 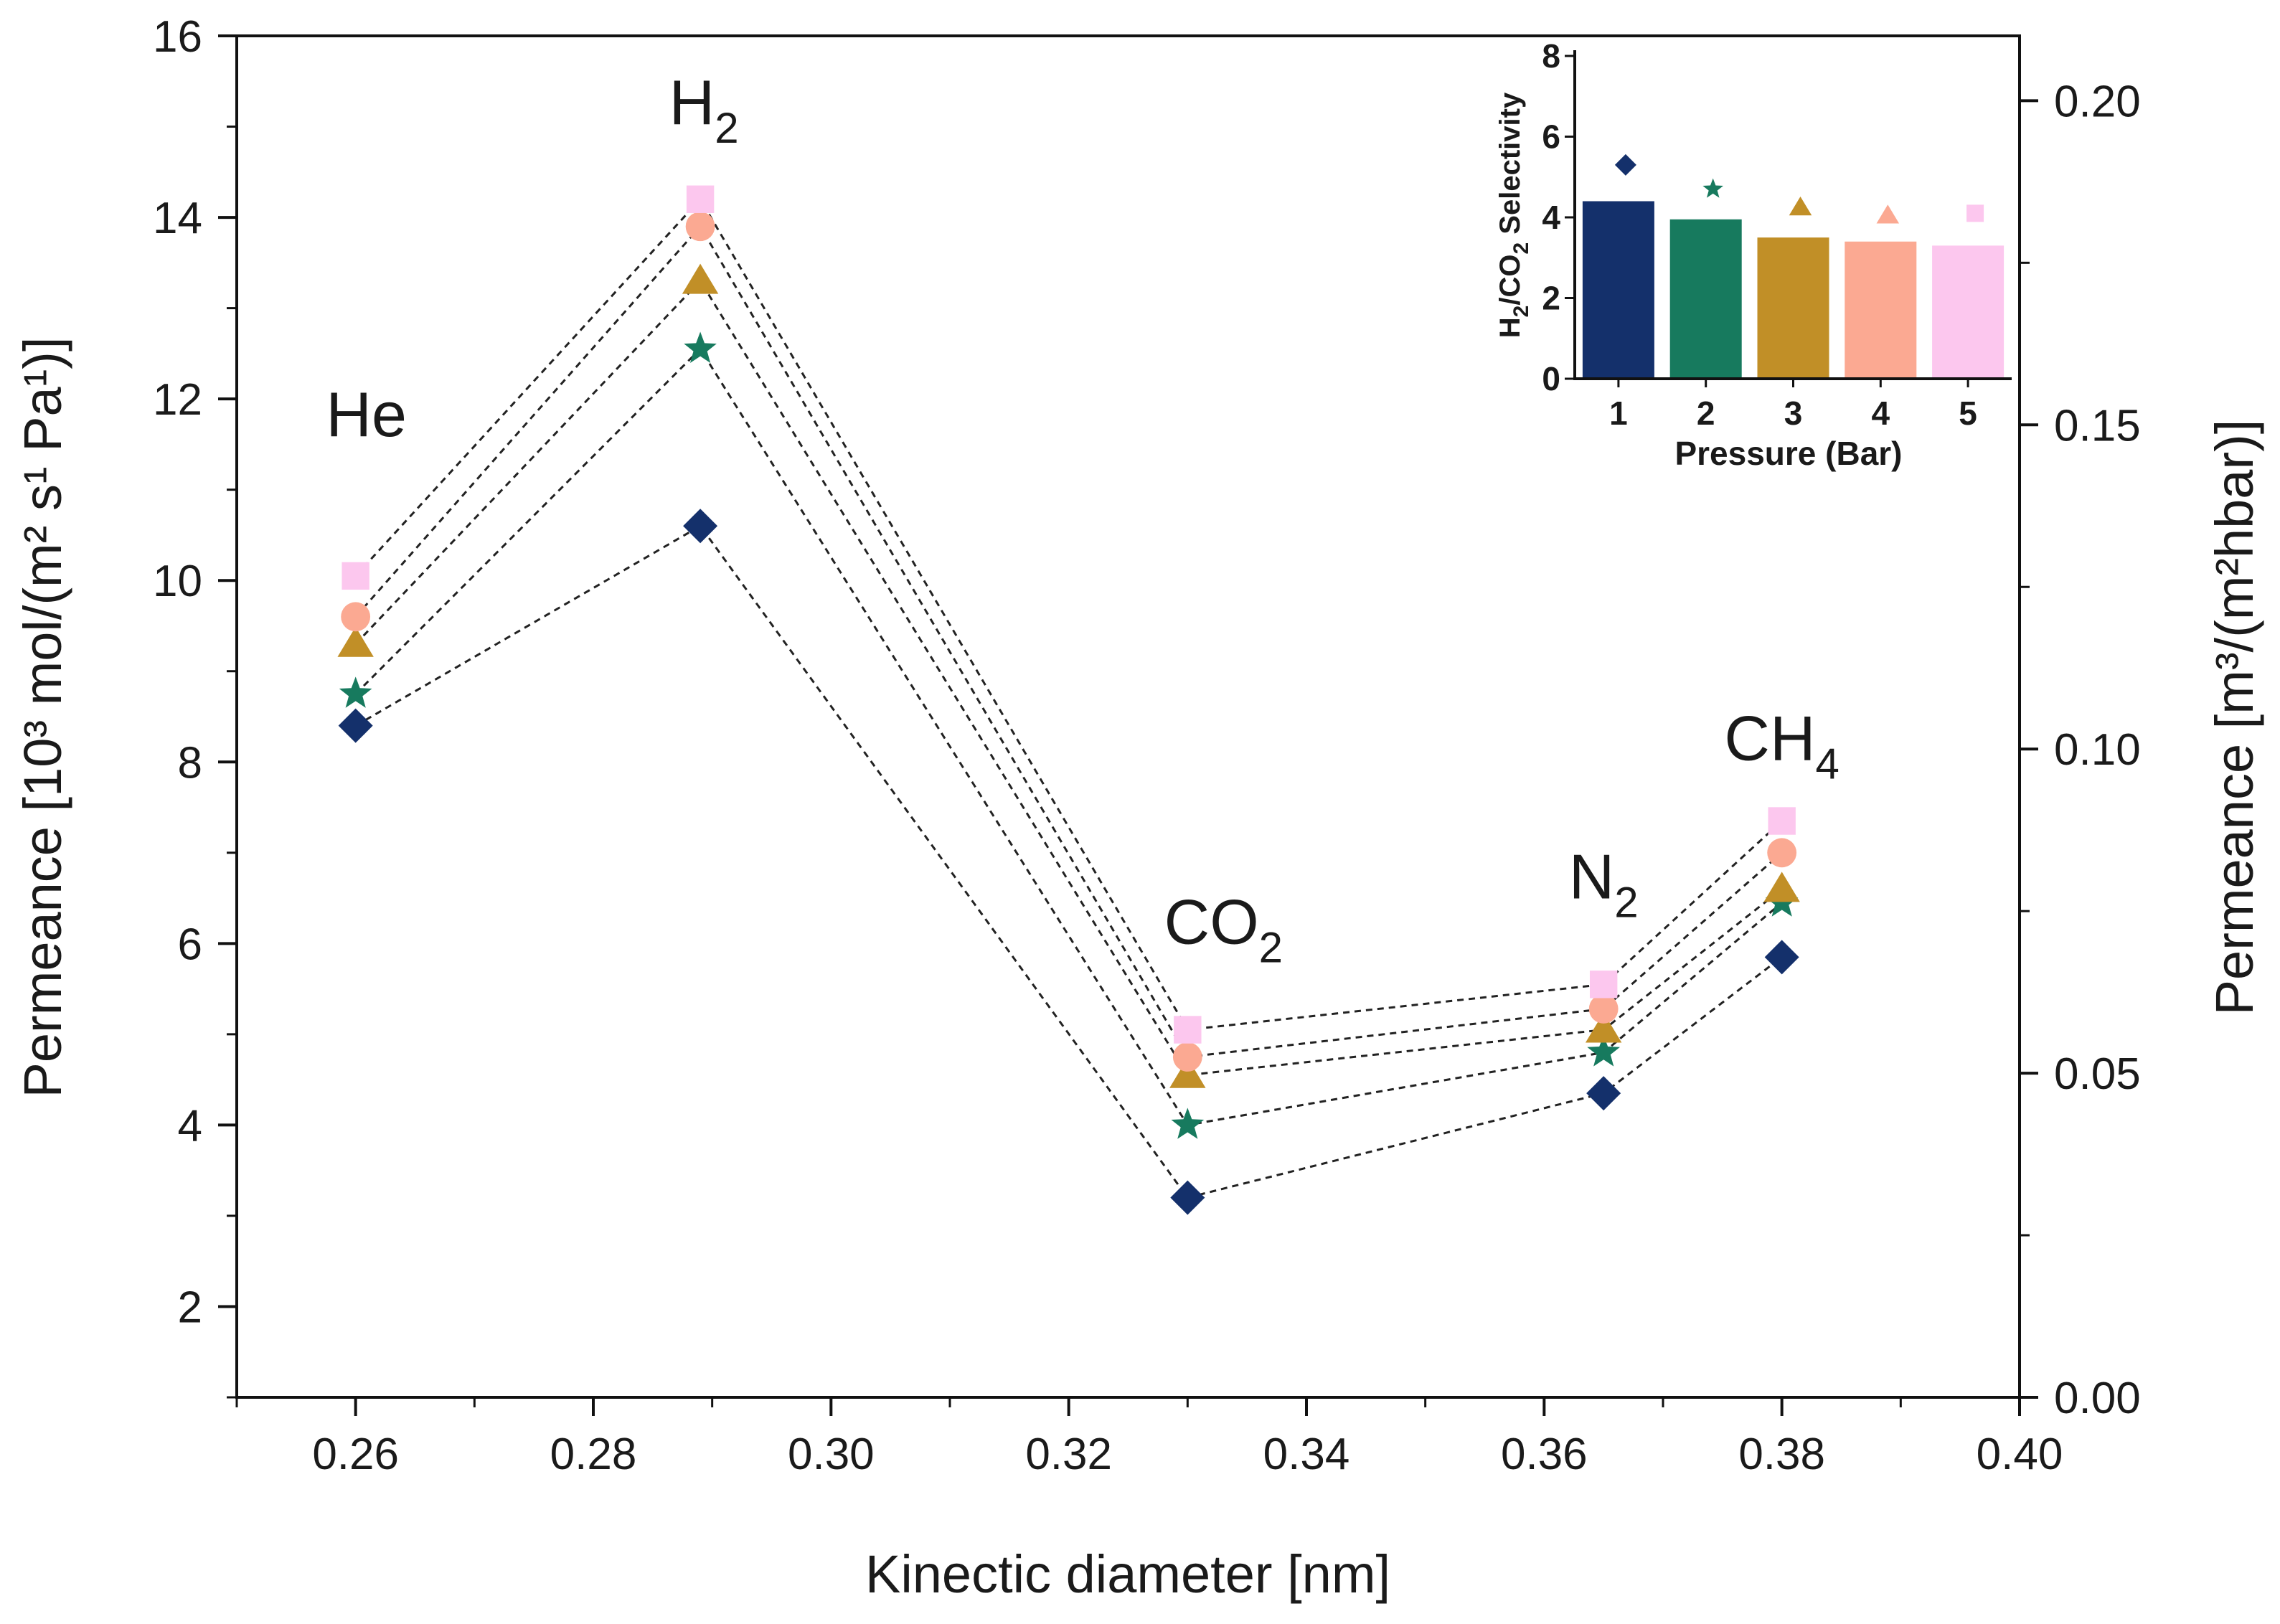 I want to click on y-tick-label: 14, so click(x=177, y=218).